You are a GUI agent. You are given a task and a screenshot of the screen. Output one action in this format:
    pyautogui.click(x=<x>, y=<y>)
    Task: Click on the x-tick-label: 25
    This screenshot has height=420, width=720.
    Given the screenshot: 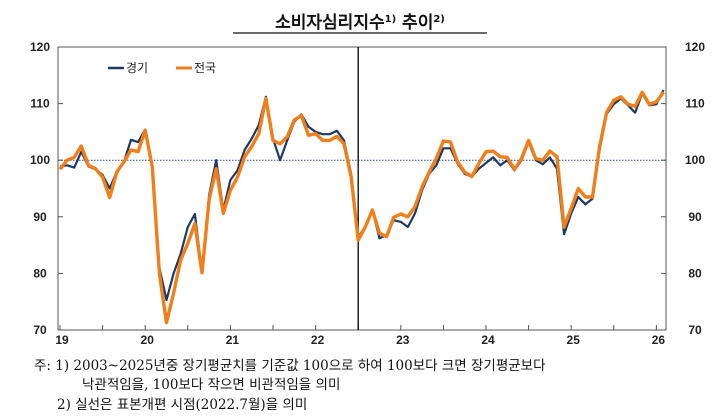 What is the action you would take?
    pyautogui.click(x=574, y=340)
    